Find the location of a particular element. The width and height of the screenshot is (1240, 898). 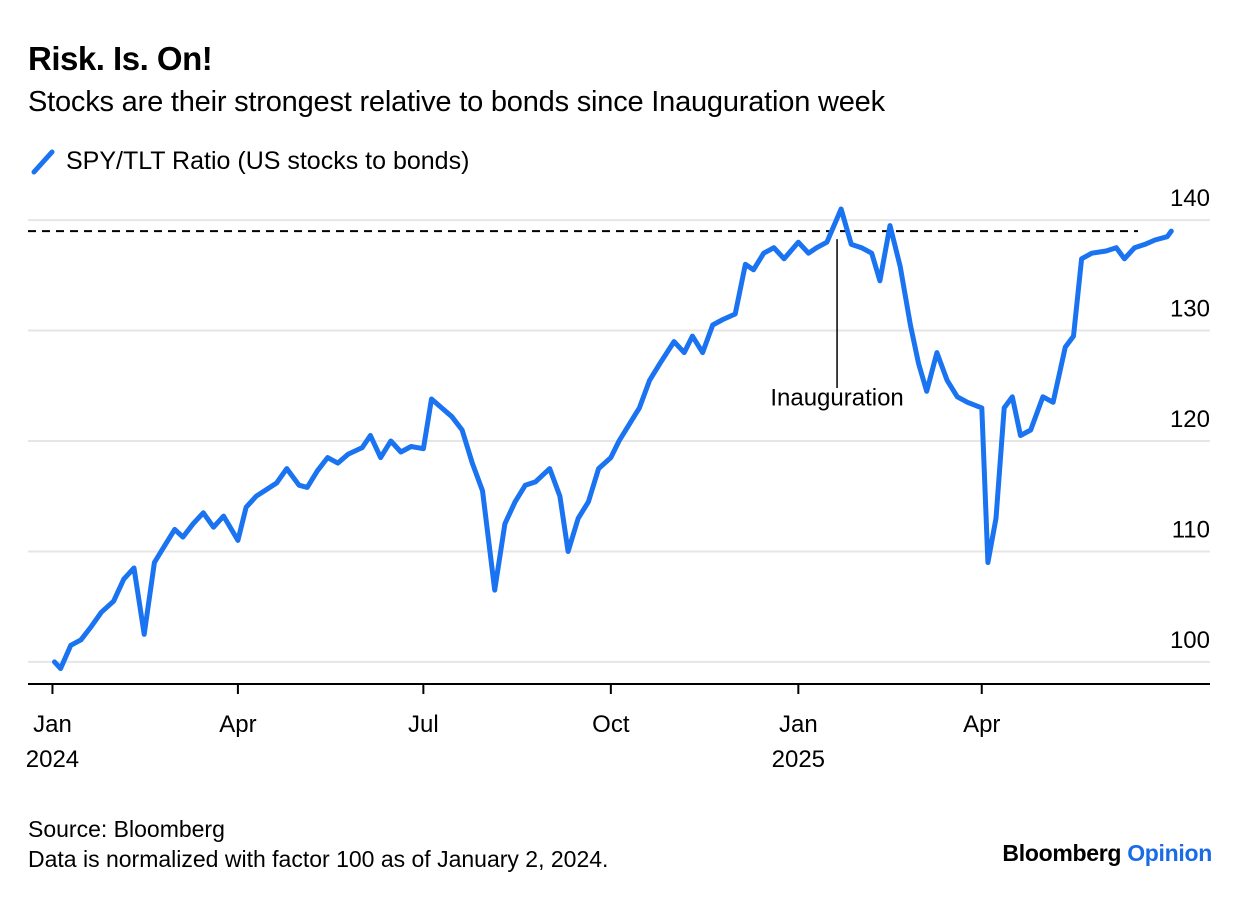

legend: SPY/TLT Ratio (US stocks to bonds) is located at coordinates (248, 161).